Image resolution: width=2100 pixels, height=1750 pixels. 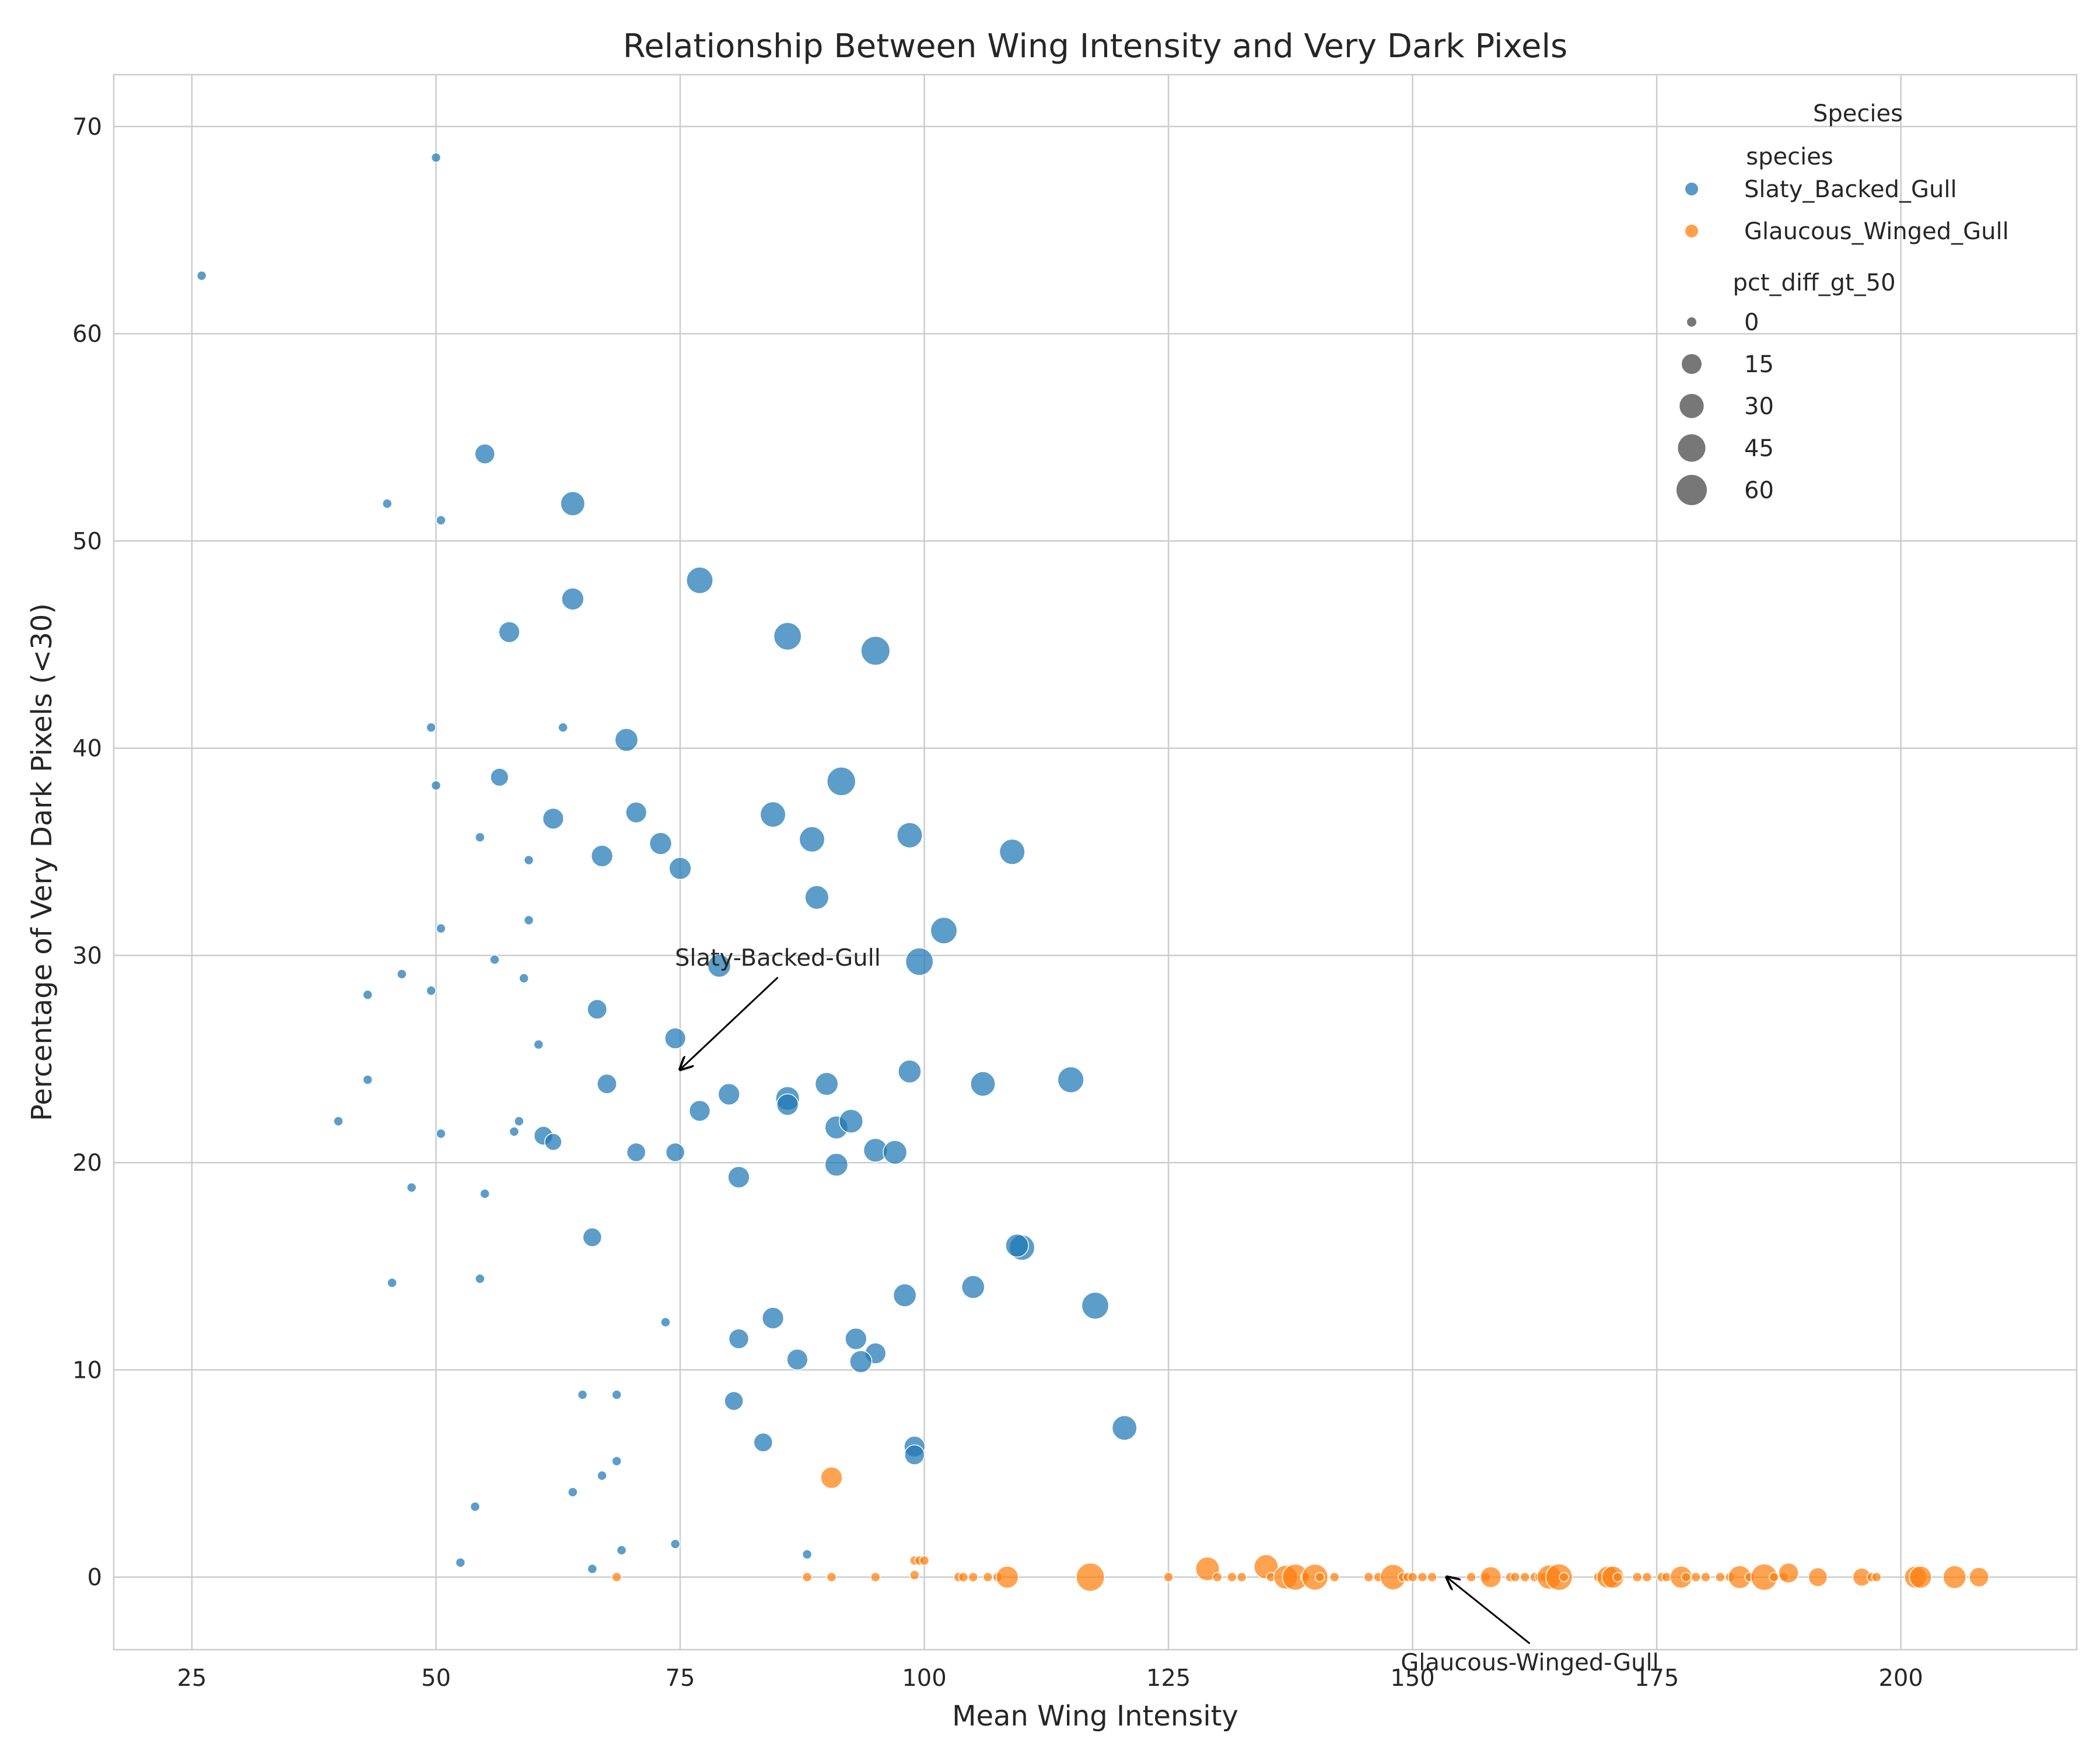 I want to click on legend-size-title: pct_diff_gt_50, so click(x=1813, y=283).